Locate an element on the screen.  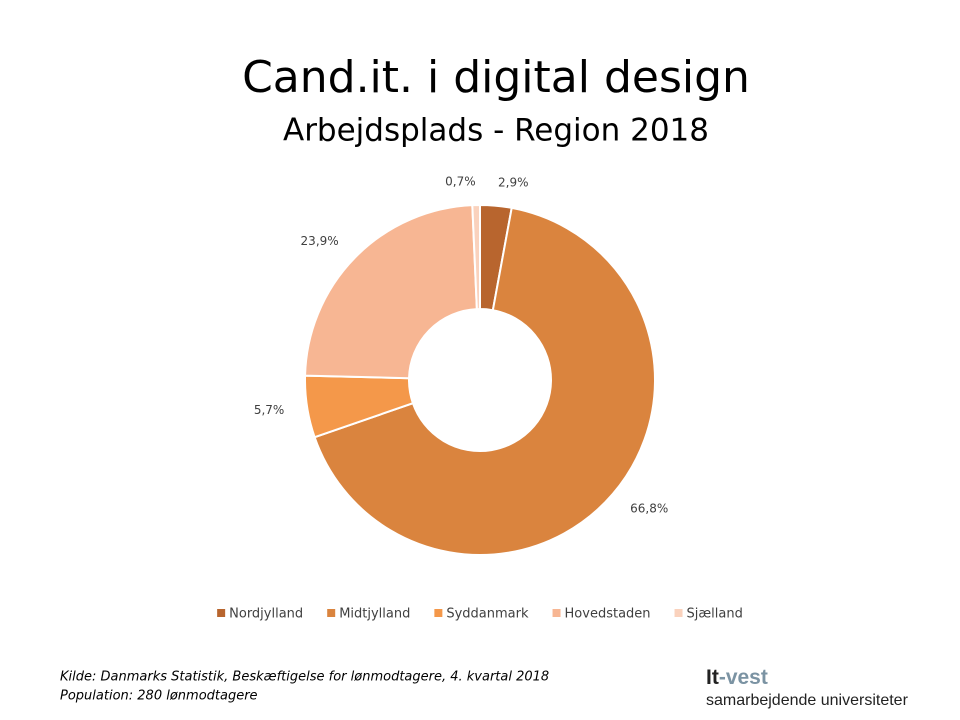
data-label: 2,9% is located at coordinates (513, 182).